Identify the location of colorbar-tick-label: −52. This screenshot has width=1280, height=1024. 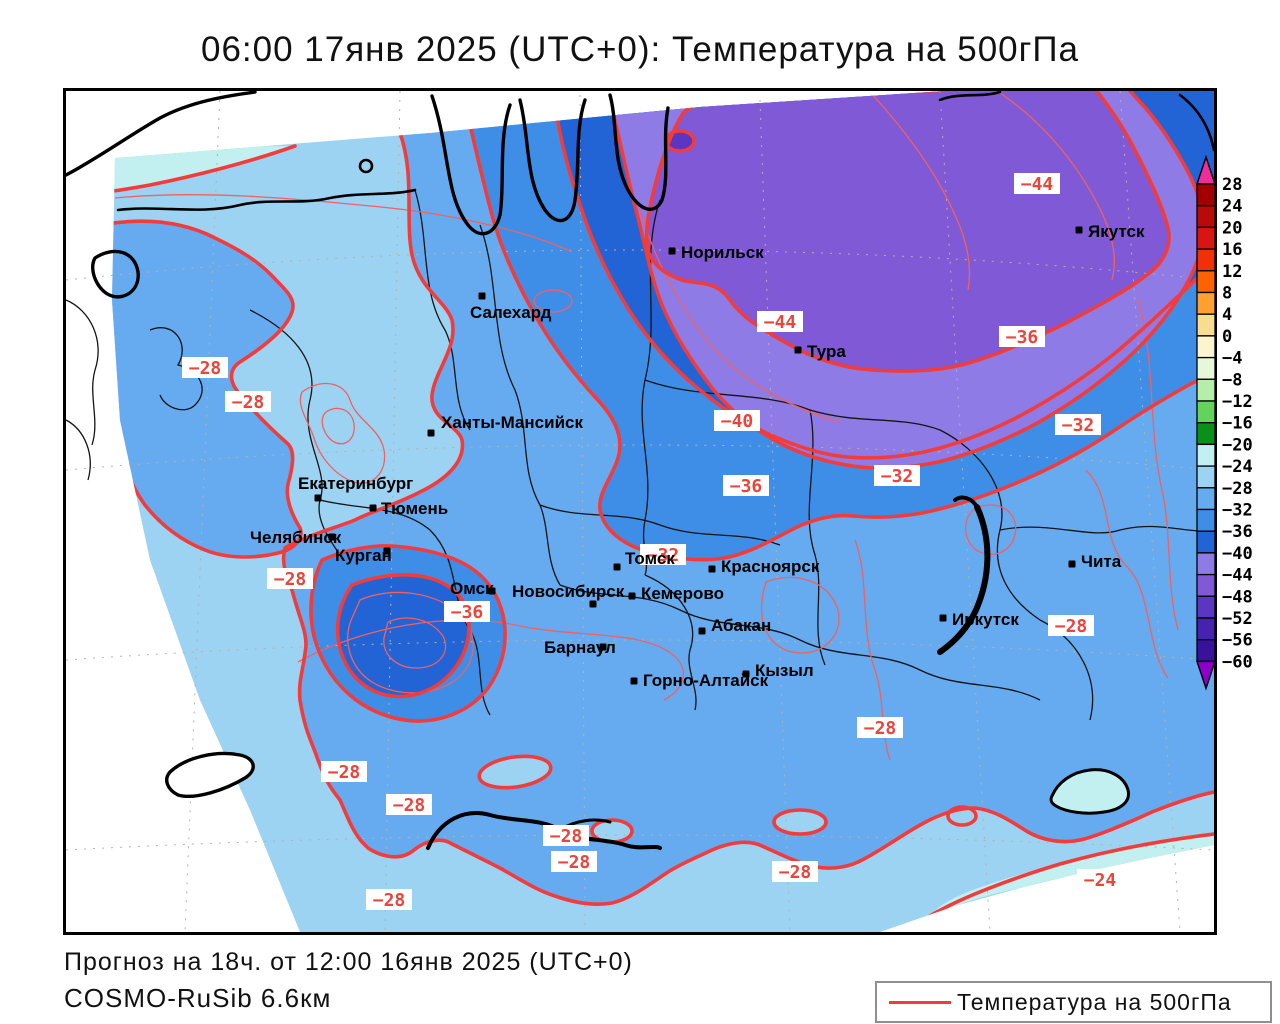
(1237, 619).